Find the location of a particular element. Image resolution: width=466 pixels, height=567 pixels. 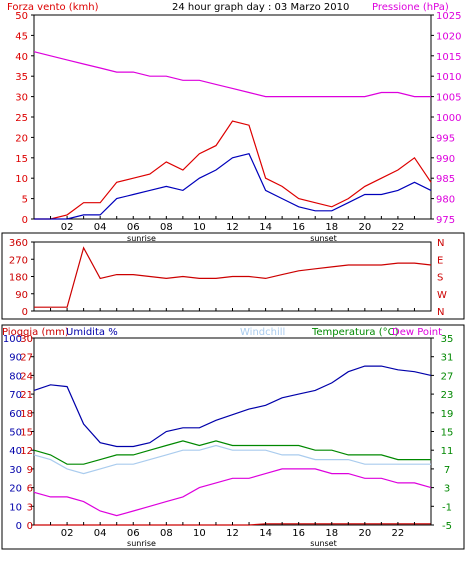

temp-y-tick-label: 7 is located at coordinates (447, 470).